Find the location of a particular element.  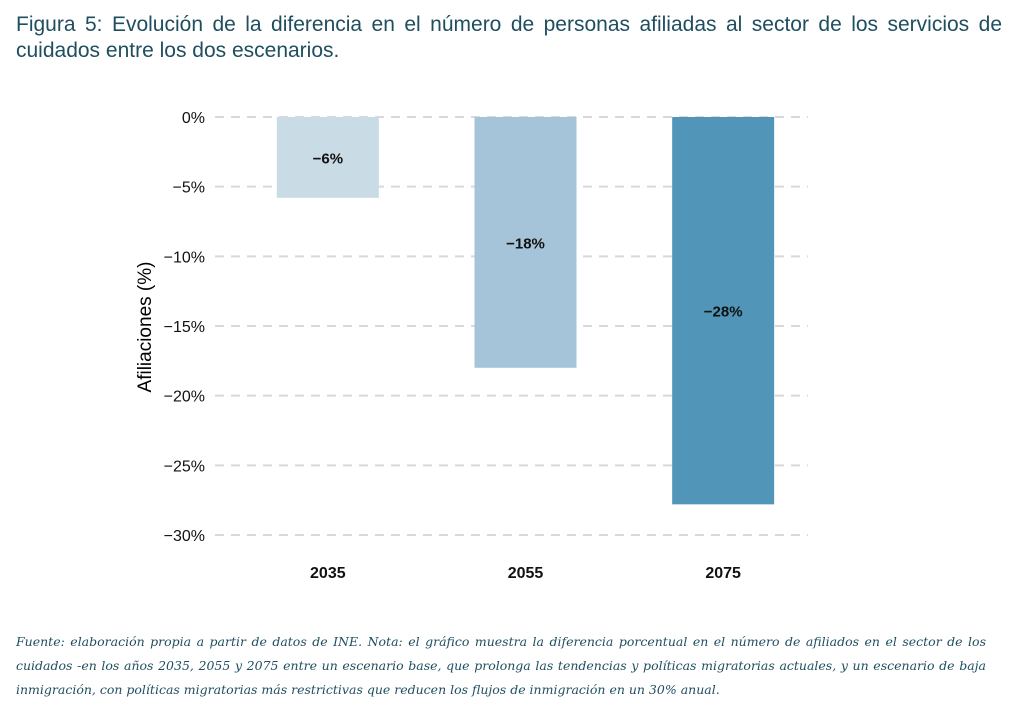

x-tick-label-2055: 2055 is located at coordinates (526, 573).